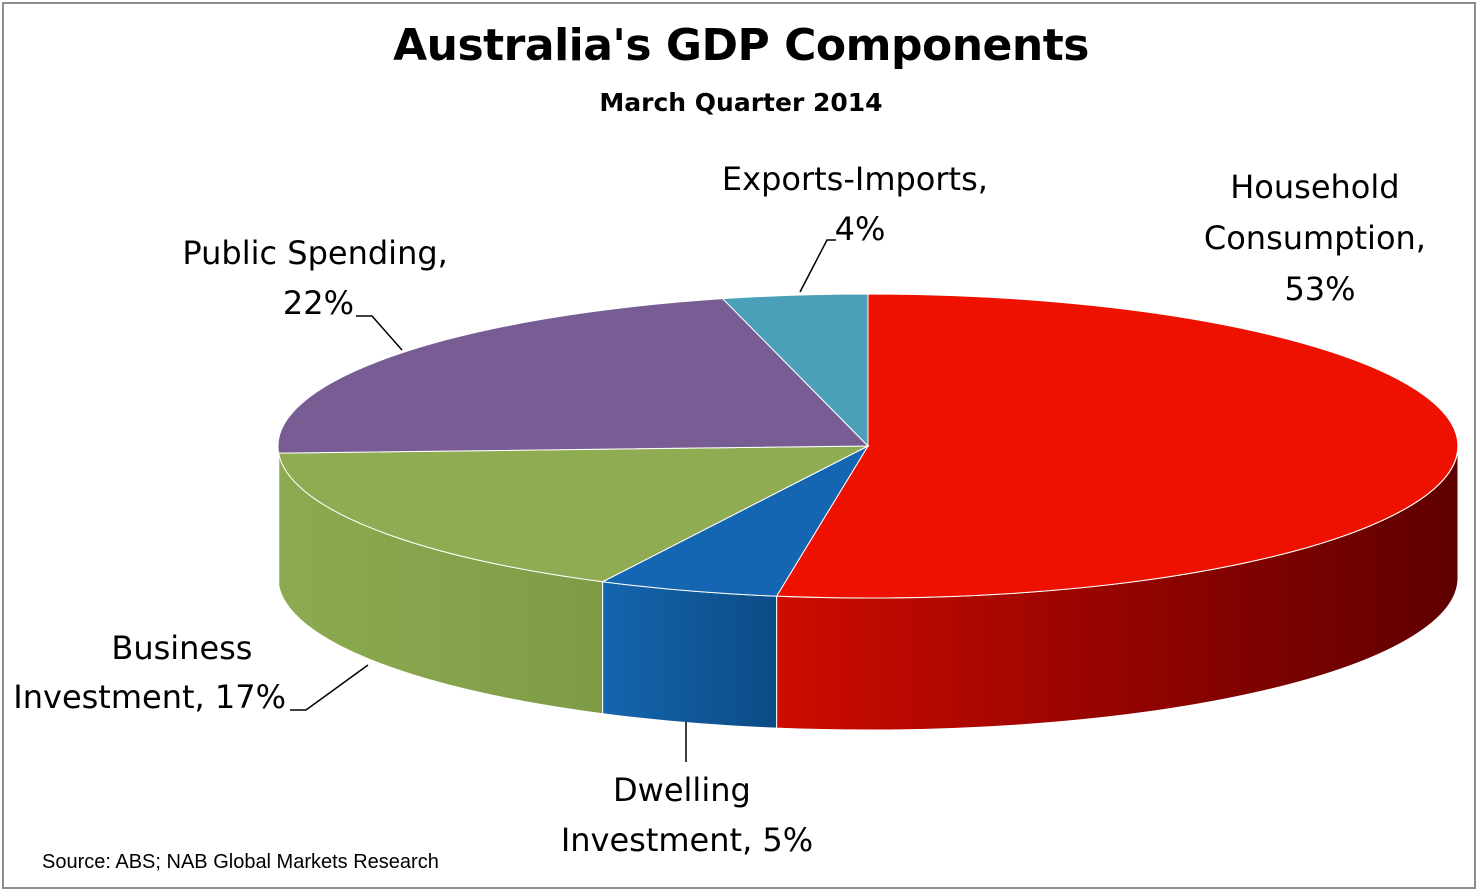 The image size is (1482, 895). Describe the element at coordinates (379, 333) in the screenshot. I see `leader-line-public-spending` at that location.